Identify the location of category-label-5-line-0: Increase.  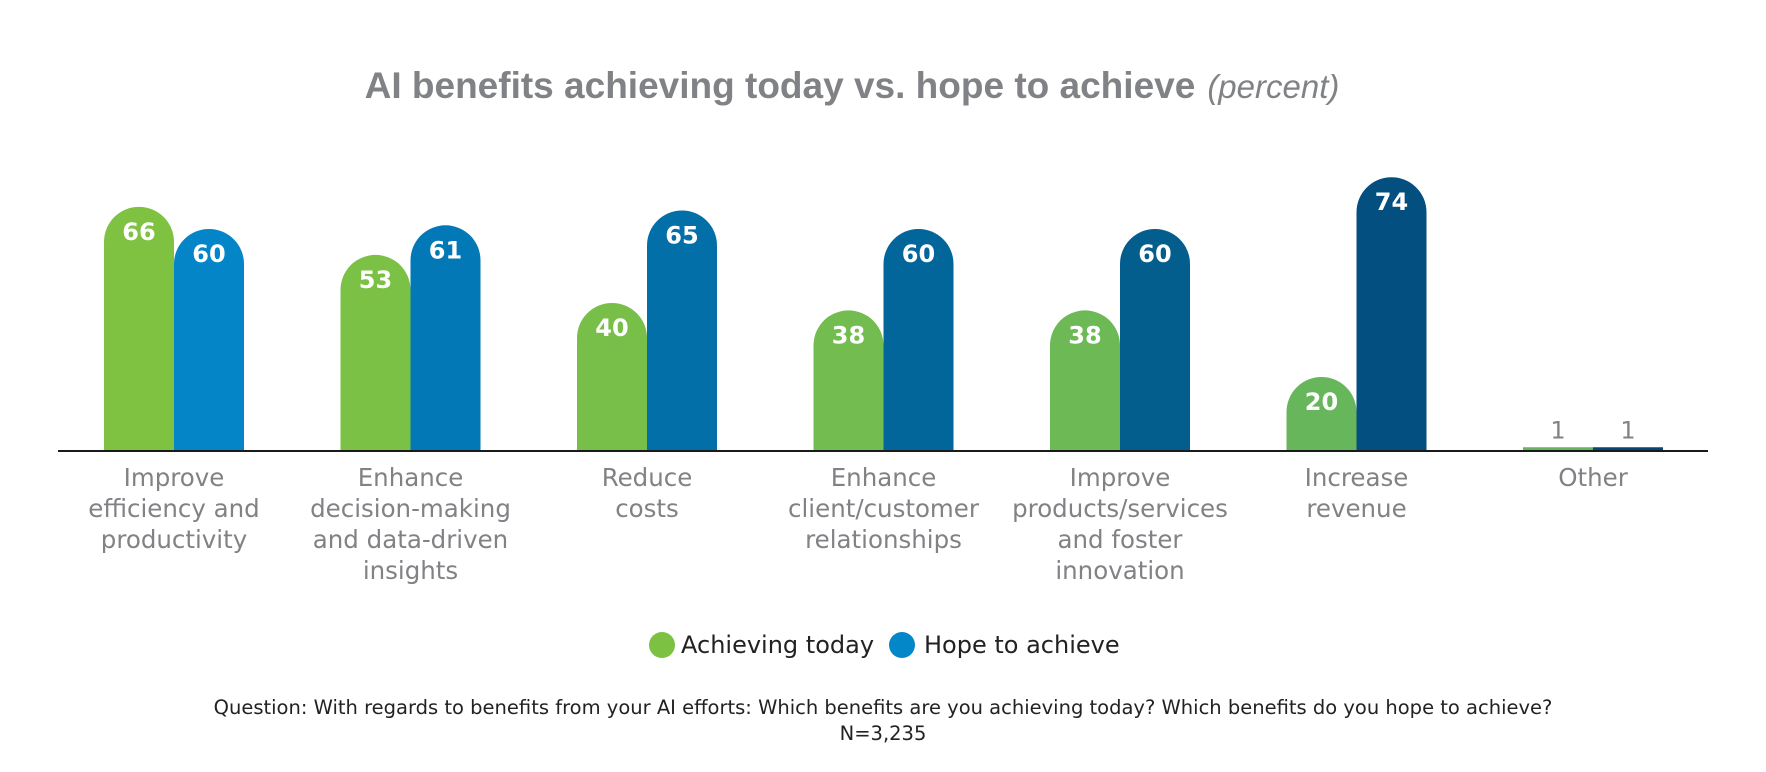
(1357, 477).